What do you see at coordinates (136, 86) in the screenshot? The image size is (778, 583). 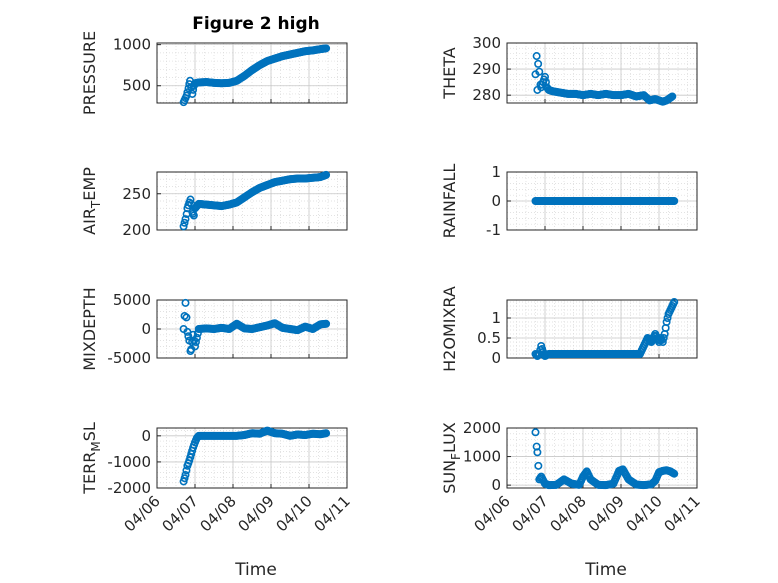 I see `y-tick-label: 500` at bounding box center [136, 86].